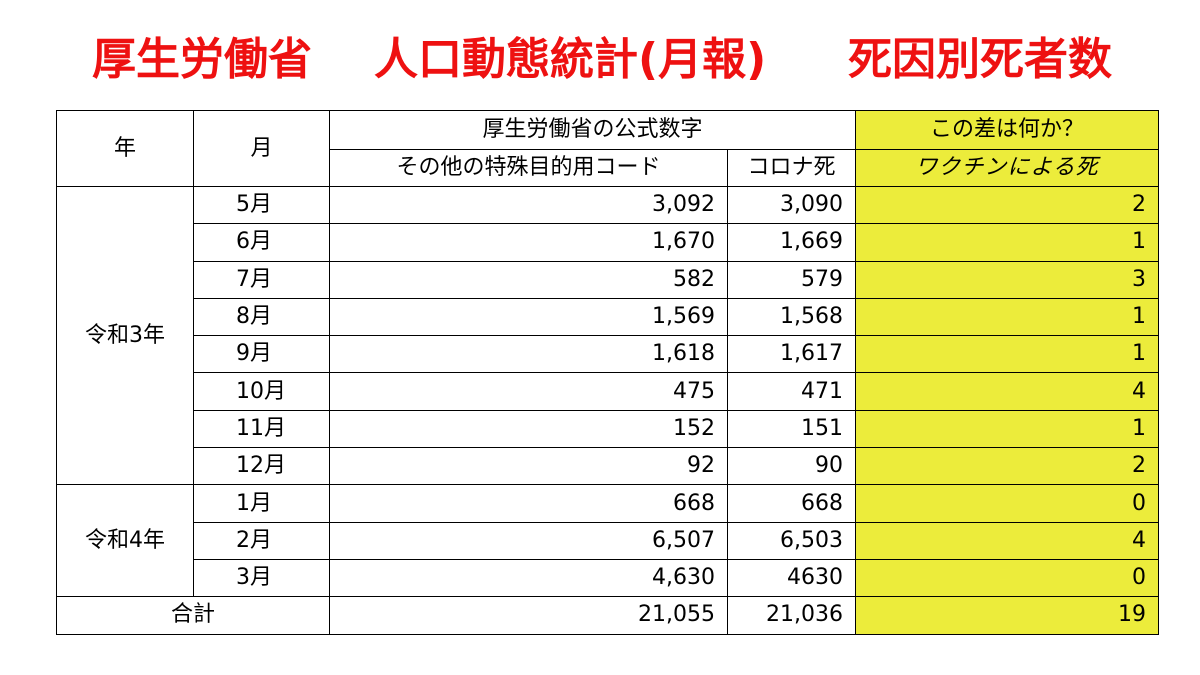  I want to click on corona-death-cell: 3,090, so click(791, 205).